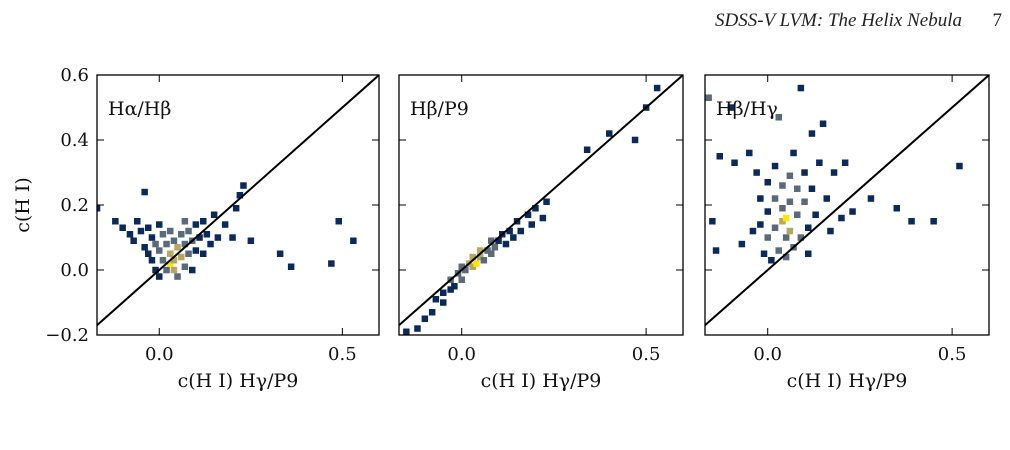 The width and height of the screenshot is (1010, 450). What do you see at coordinates (342, 354) in the screenshot?
I see `x-tick-label: 0.5` at bounding box center [342, 354].